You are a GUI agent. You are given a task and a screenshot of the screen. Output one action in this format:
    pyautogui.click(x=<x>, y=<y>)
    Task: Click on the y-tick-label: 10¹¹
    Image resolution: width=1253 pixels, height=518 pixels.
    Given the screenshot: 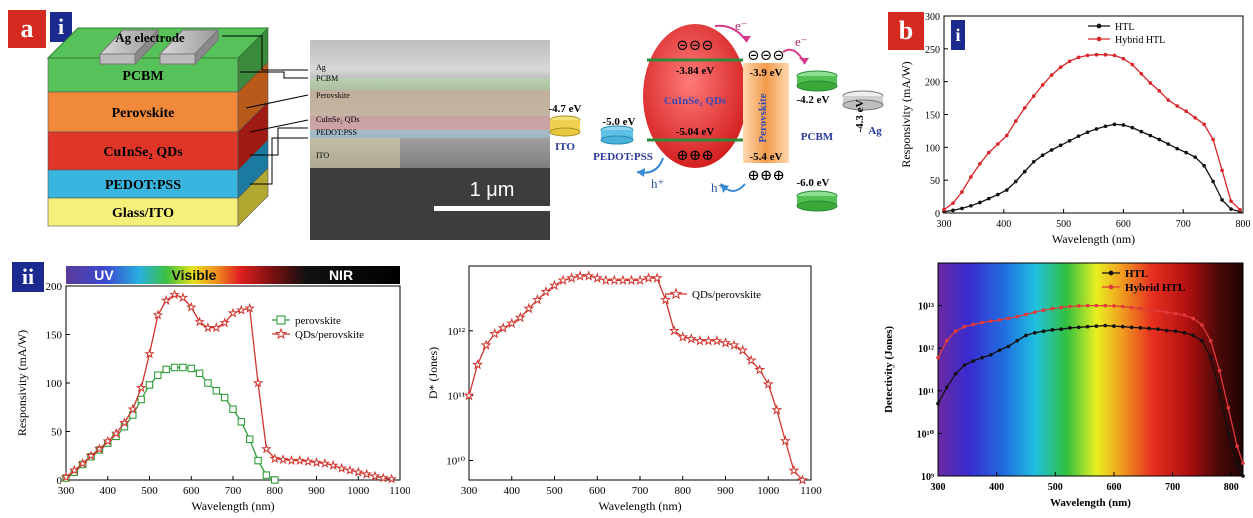 What is the action you would take?
    pyautogui.click(x=456, y=397)
    